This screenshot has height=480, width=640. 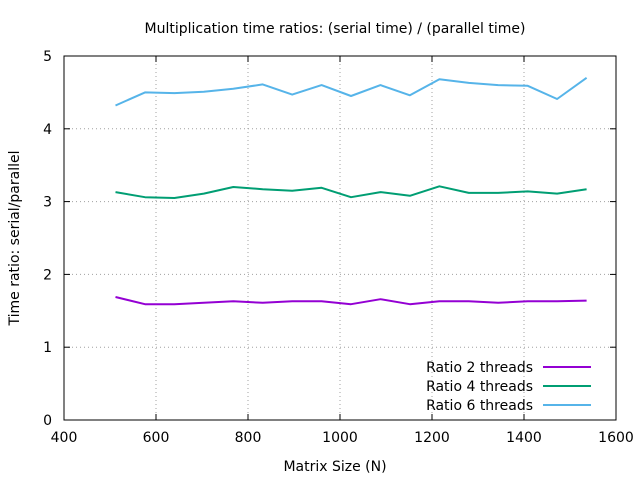 I want to click on x-tick-label: 1400, so click(x=524, y=438).